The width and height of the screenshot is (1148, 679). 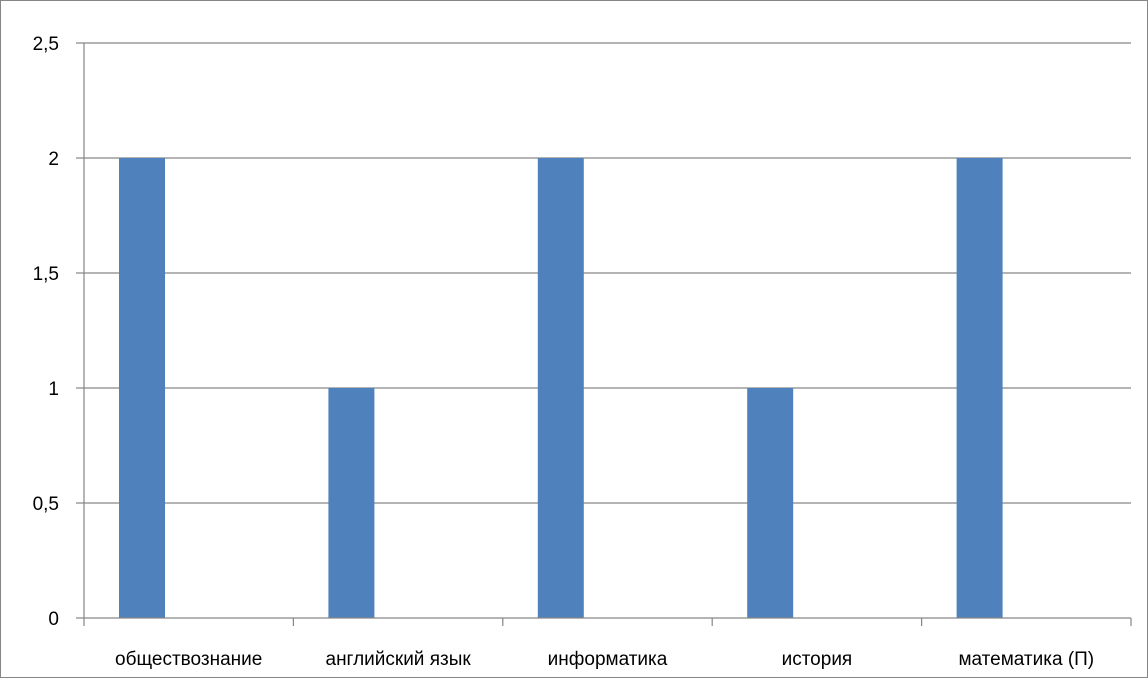 I want to click on y-tick-label: 1,5, so click(x=46, y=274).